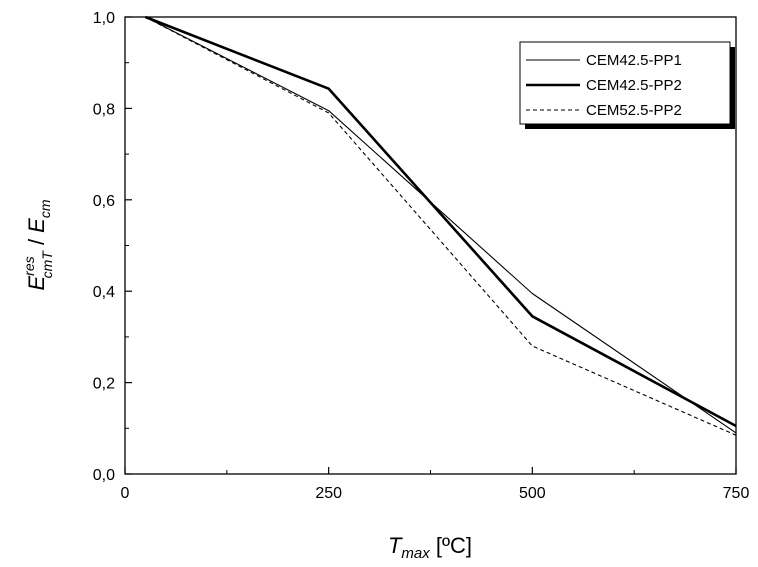 The image size is (758, 567). I want to click on y-tick-label: 1,0, so click(104, 18).